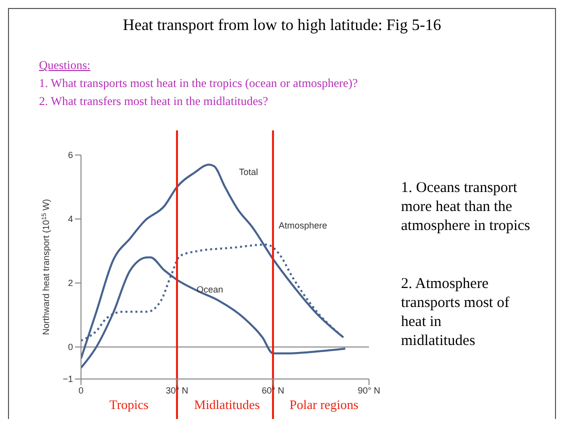 The height and width of the screenshot is (426, 562). What do you see at coordinates (369, 390) in the screenshot?
I see `x-tick-label: 90° N` at bounding box center [369, 390].